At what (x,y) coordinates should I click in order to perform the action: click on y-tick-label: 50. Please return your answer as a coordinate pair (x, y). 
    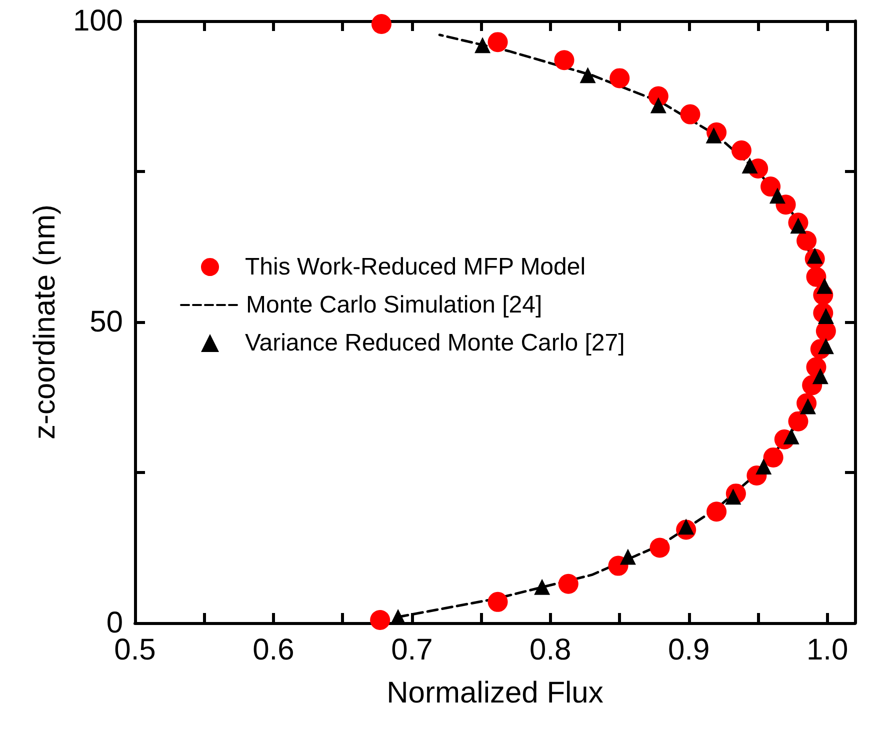
    Looking at the image, I should click on (106, 322).